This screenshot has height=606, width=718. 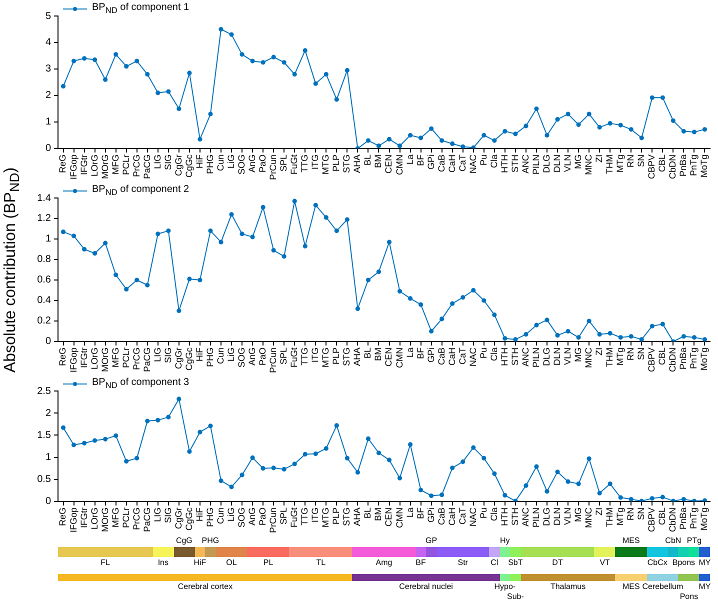 I want to click on x-tick-label: CgGc, so click(x=189, y=519).